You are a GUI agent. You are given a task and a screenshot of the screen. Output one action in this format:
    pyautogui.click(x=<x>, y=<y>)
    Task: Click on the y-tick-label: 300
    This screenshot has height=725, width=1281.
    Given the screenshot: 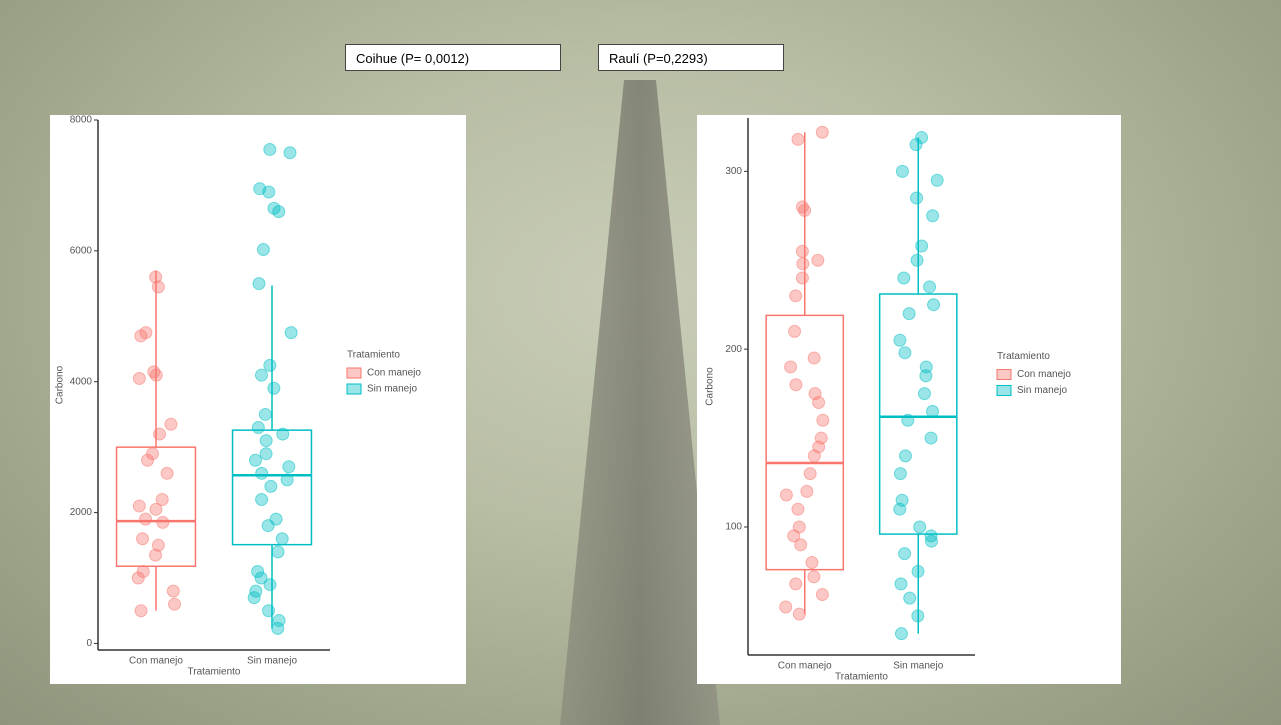 What is the action you would take?
    pyautogui.click(x=733, y=171)
    